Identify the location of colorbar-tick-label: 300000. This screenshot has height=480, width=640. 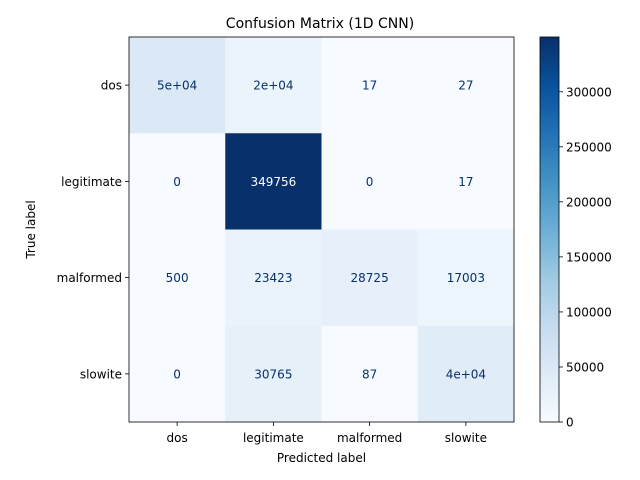
(589, 92).